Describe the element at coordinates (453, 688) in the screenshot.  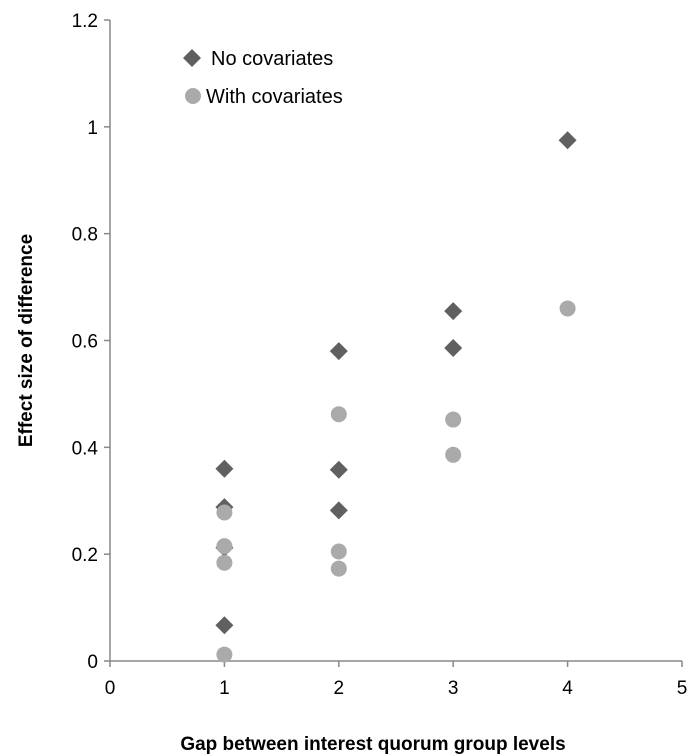
I see `x-tick-label: 3` at that location.